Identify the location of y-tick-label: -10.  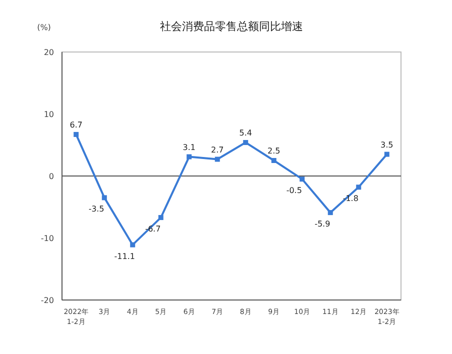
(47, 238).